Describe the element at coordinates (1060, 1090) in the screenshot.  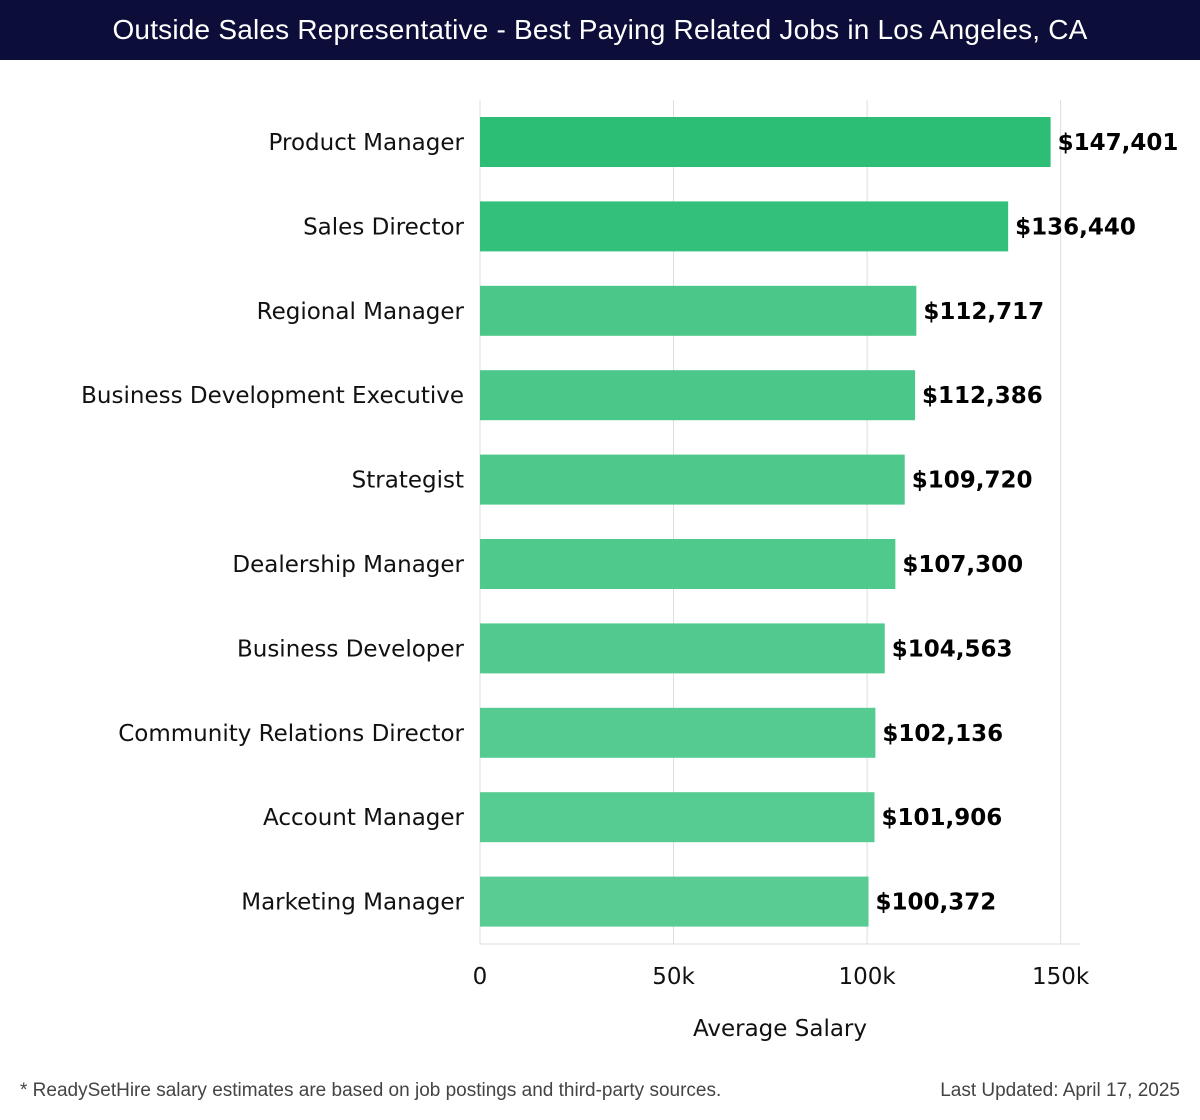
I see `last-updated: Last Updated: April 17, 2025` at that location.